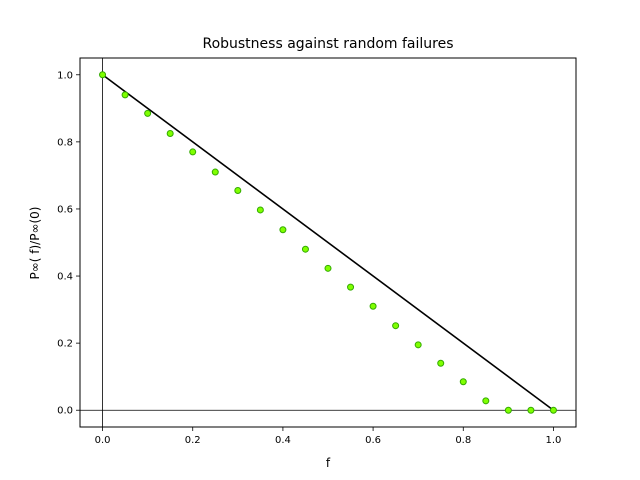  Describe the element at coordinates (327, 44) in the screenshot. I see `chart-title: Robustness against random failures` at that location.